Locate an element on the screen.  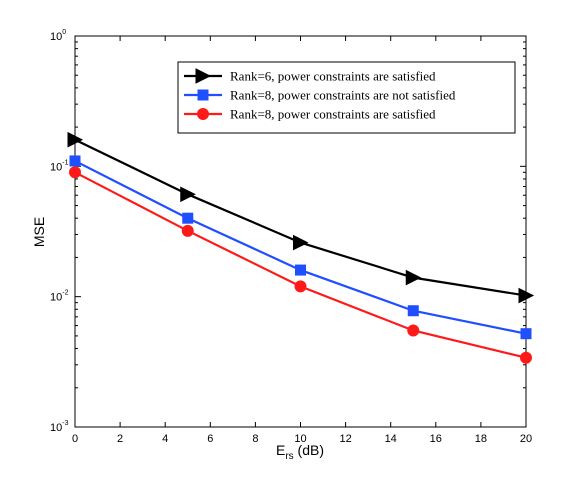
legend-item: Rank=8, power constraints are satisfied is located at coordinates (310, 114).